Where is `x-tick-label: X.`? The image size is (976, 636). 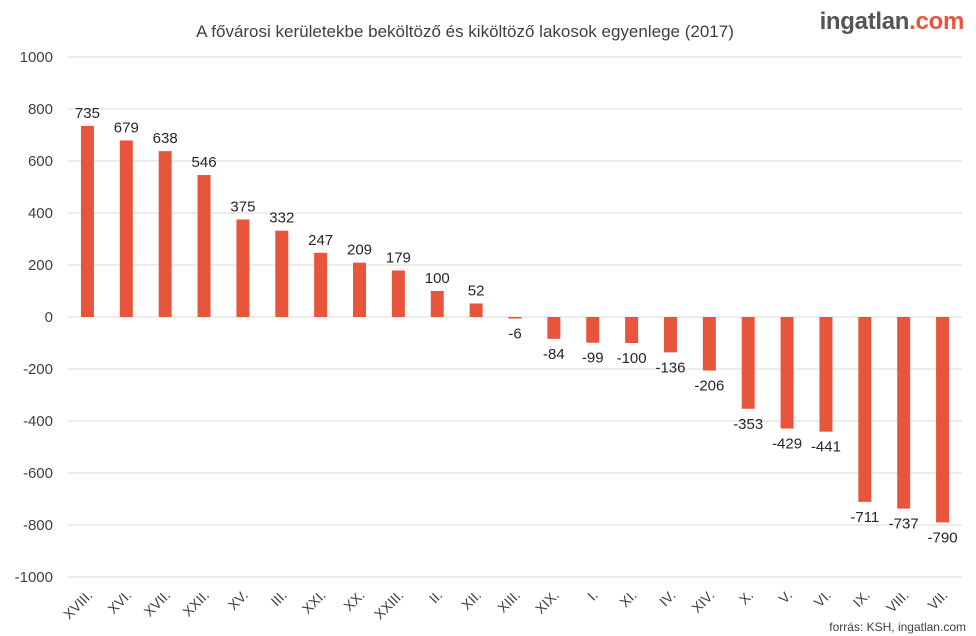 x-tick-label: X. is located at coordinates (746, 597).